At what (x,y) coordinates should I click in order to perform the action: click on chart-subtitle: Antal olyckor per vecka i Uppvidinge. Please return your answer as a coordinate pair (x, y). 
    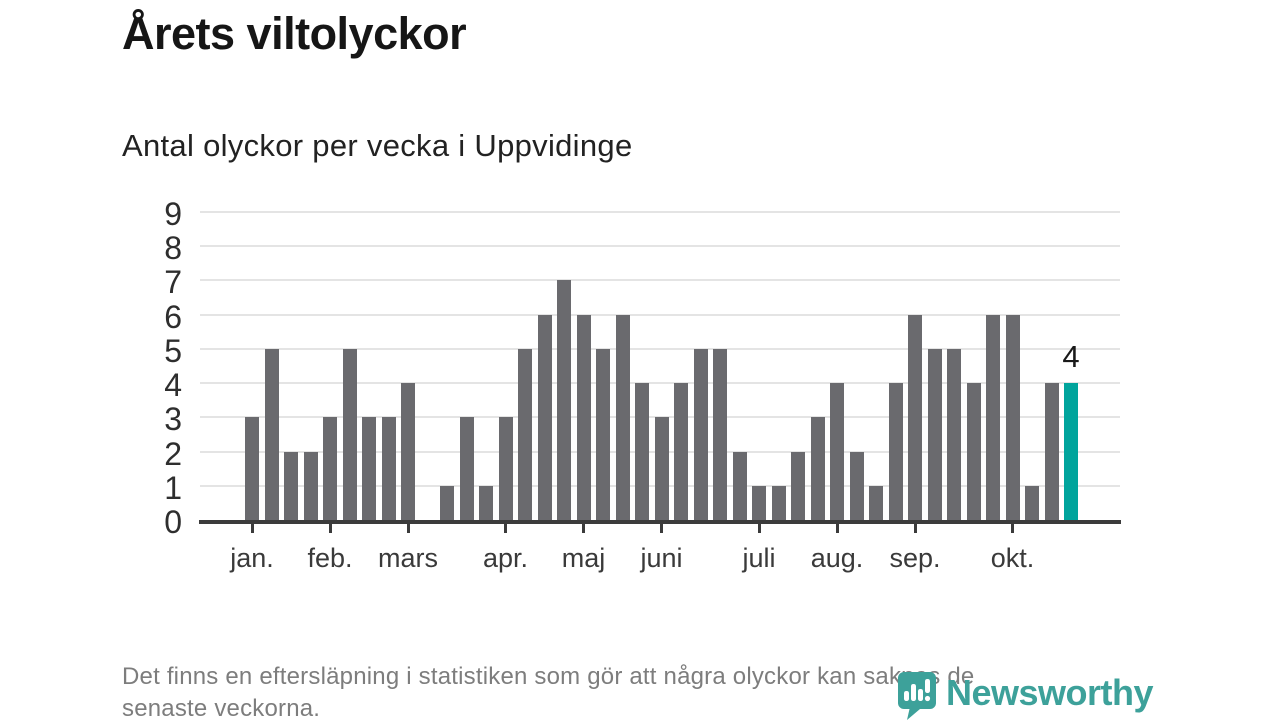
    Looking at the image, I should click on (377, 145).